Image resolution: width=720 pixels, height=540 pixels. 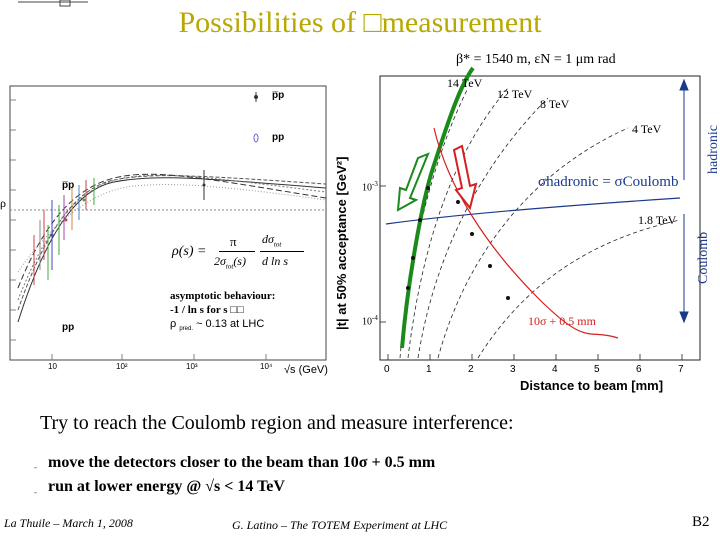 I want to click on formula-numerator-2: dσtot, so click(x=272, y=240).